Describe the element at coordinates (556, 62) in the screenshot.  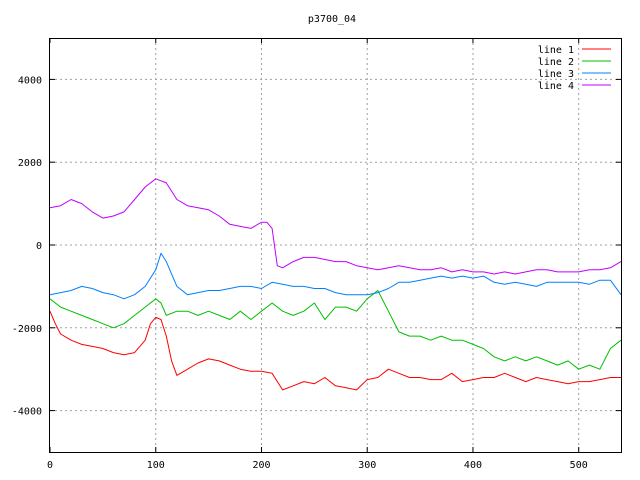
I see `legend-label: line 2` at that location.